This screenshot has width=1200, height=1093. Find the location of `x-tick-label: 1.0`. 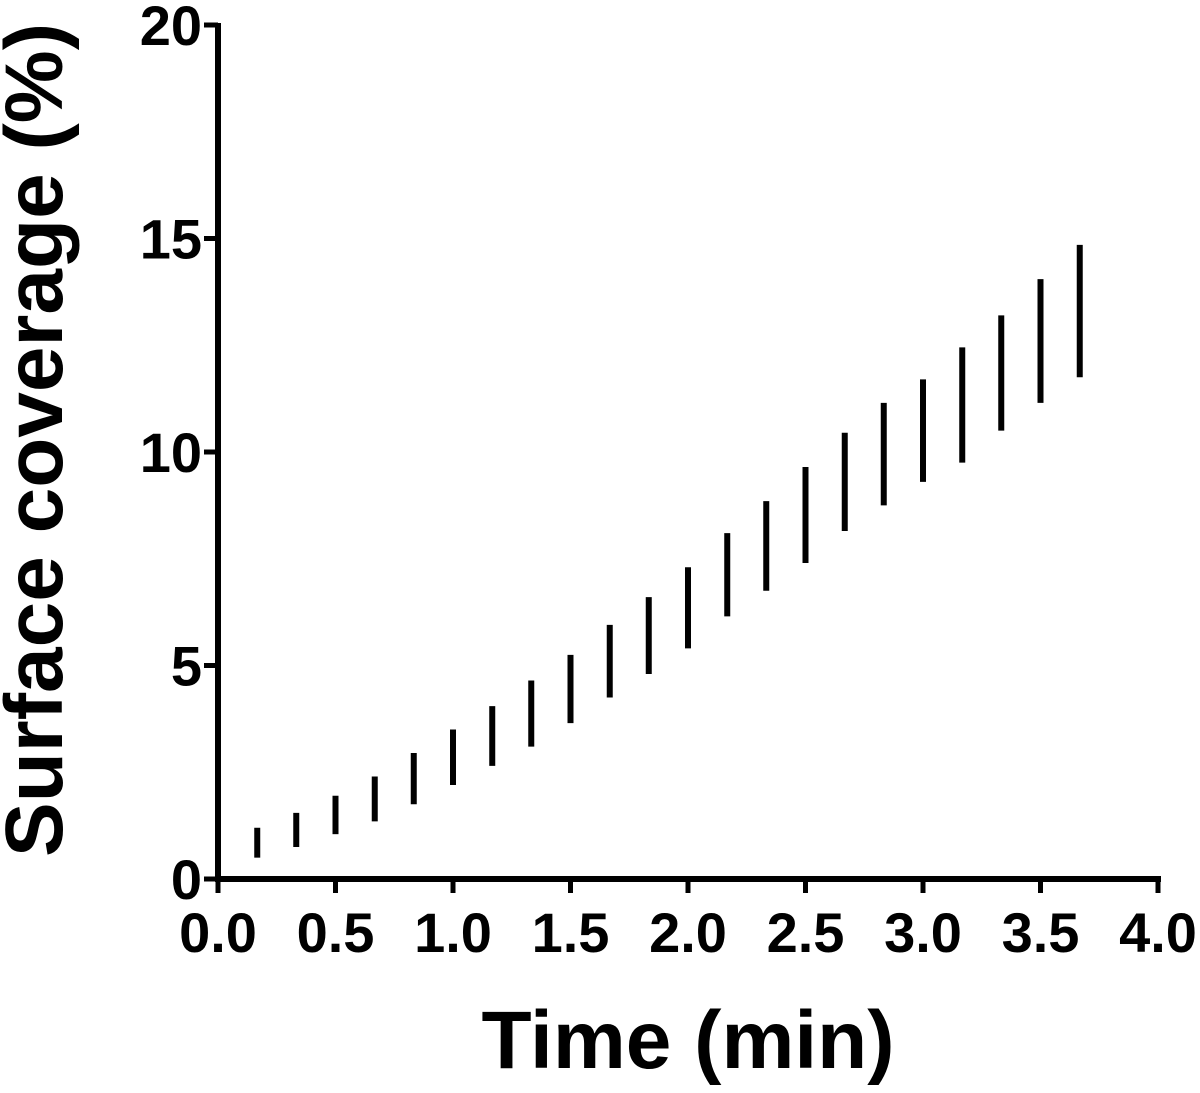

x-tick-label: 1.0 is located at coordinates (453, 932).